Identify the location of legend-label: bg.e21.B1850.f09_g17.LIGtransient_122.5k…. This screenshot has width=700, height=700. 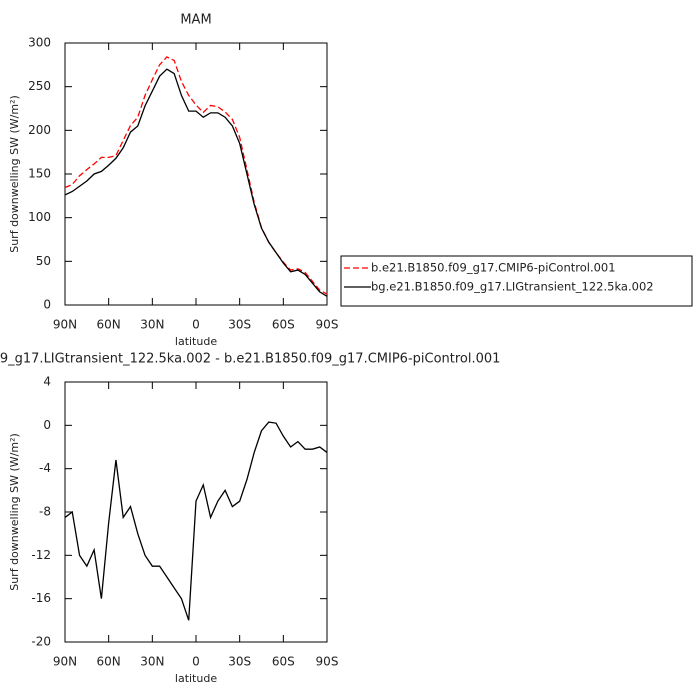
(512, 287).